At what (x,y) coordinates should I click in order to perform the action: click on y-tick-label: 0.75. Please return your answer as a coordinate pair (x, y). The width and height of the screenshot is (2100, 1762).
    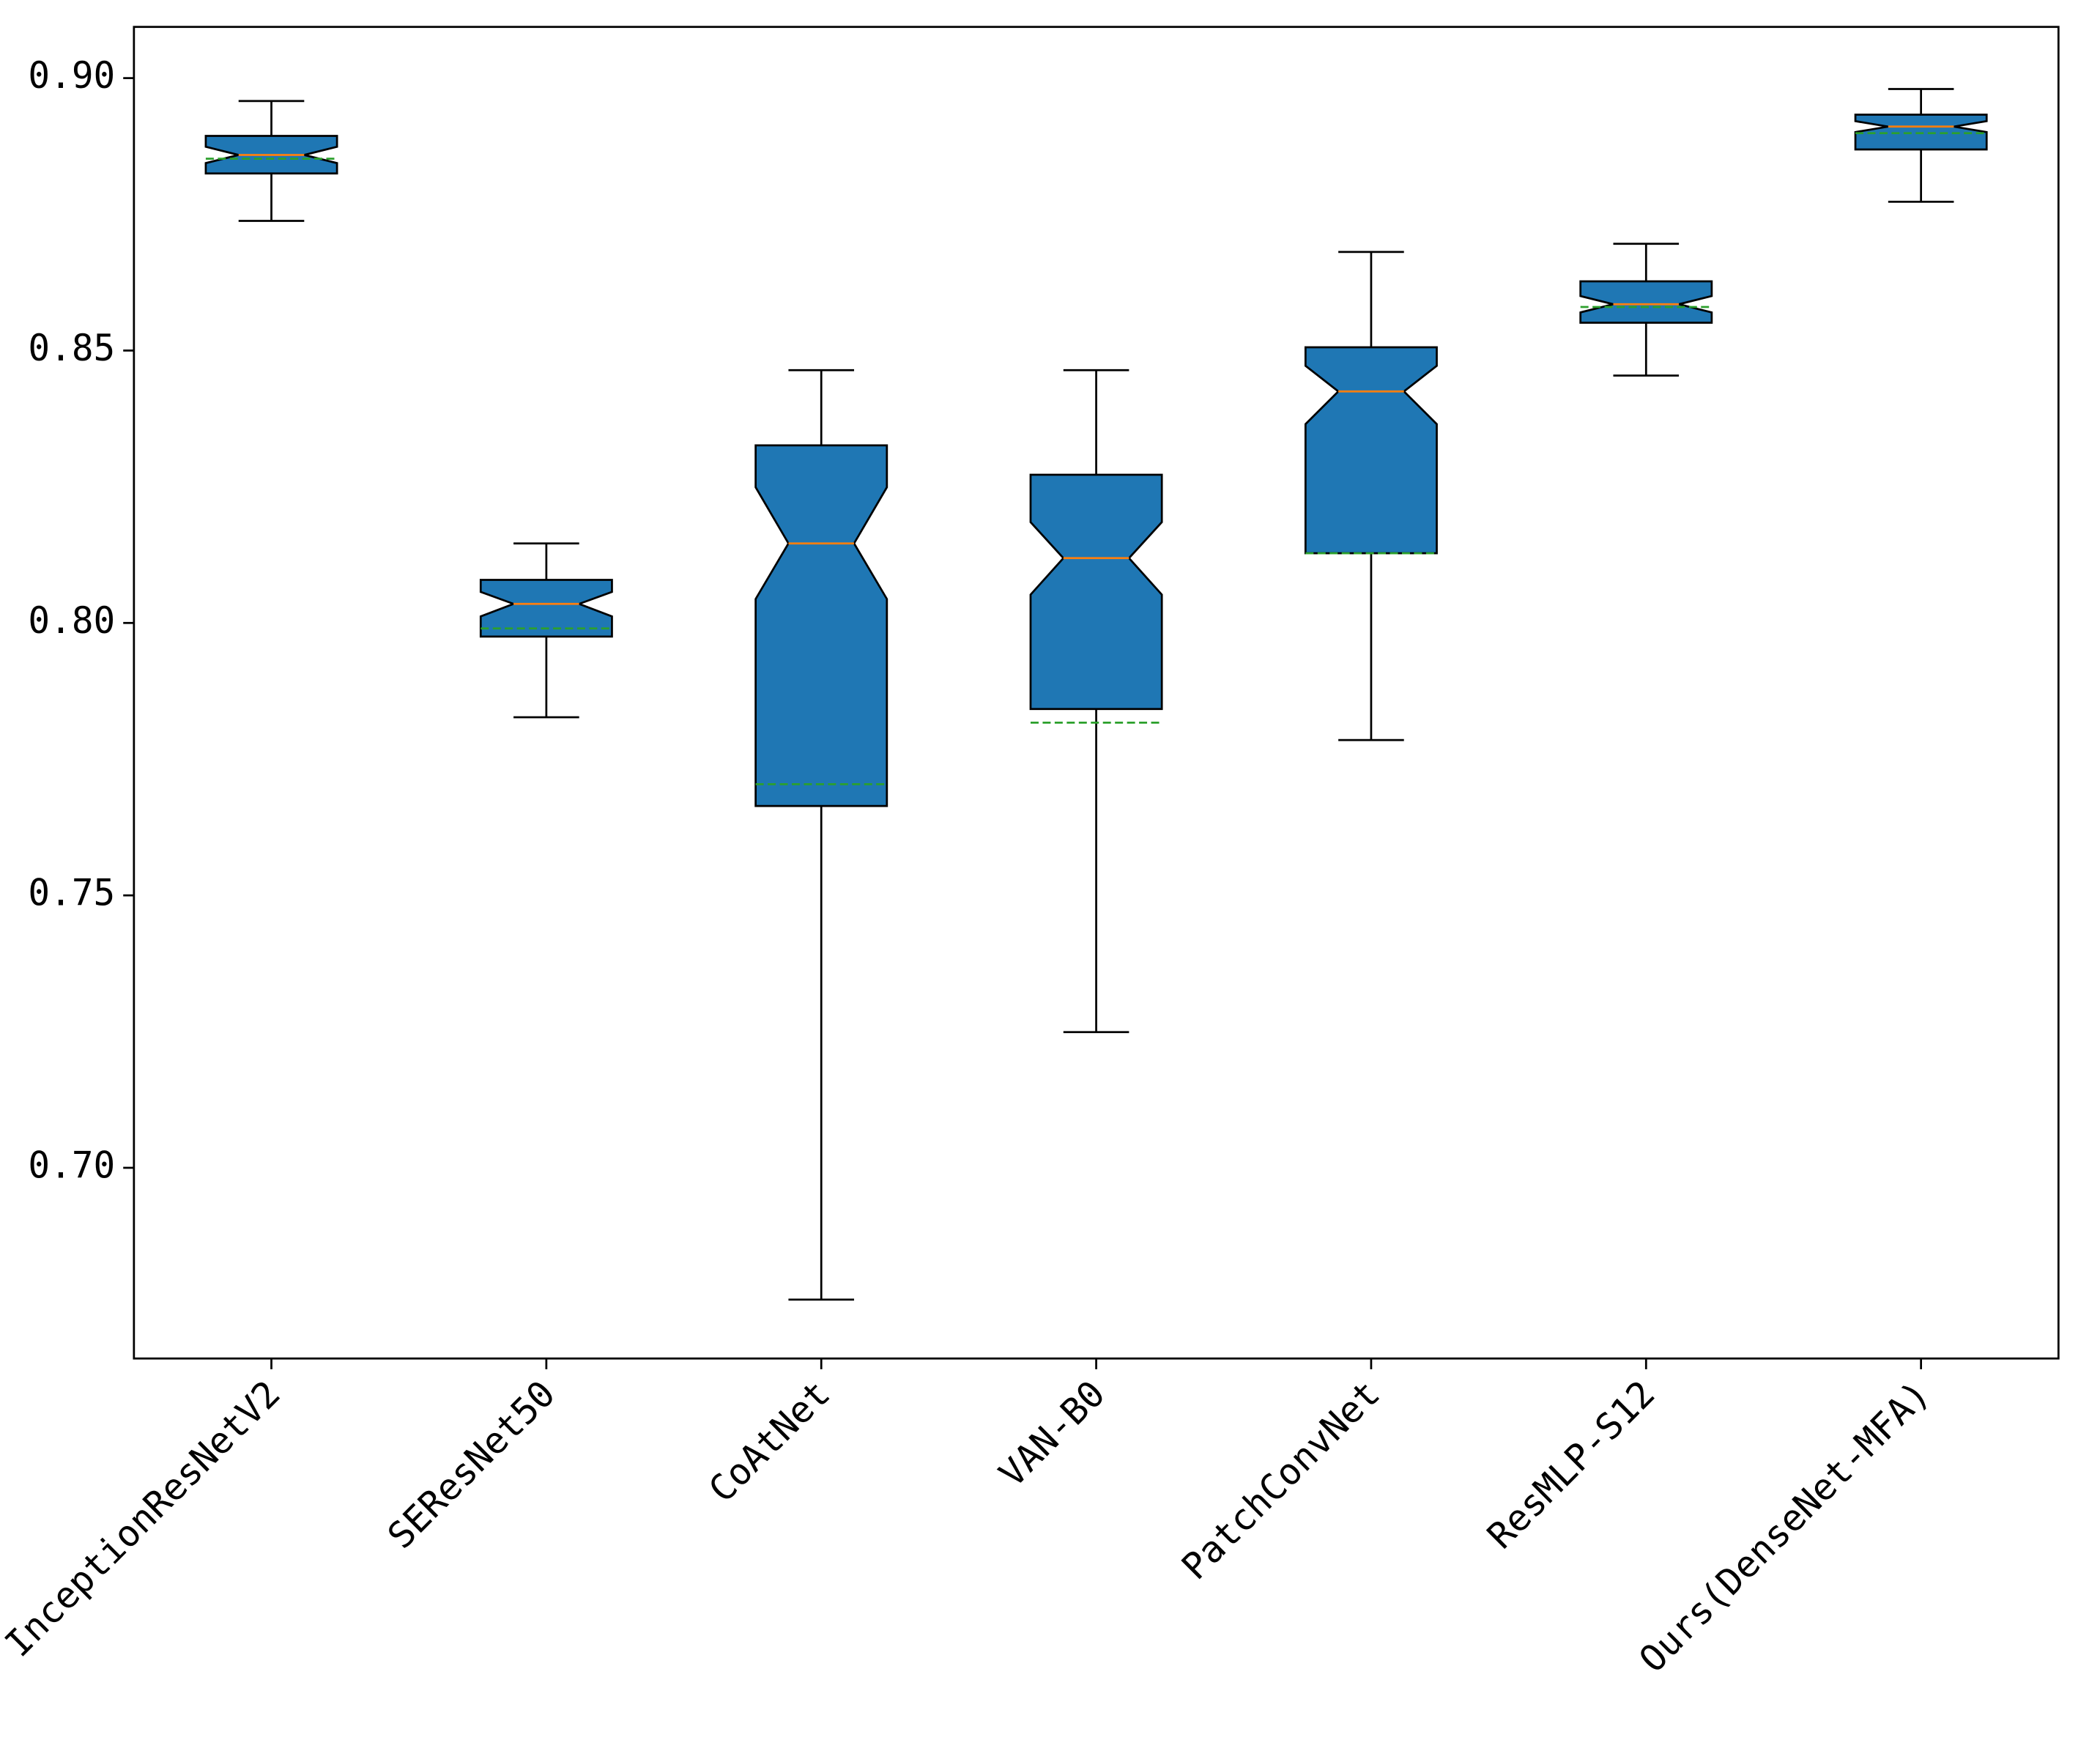
    Looking at the image, I should click on (71, 893).